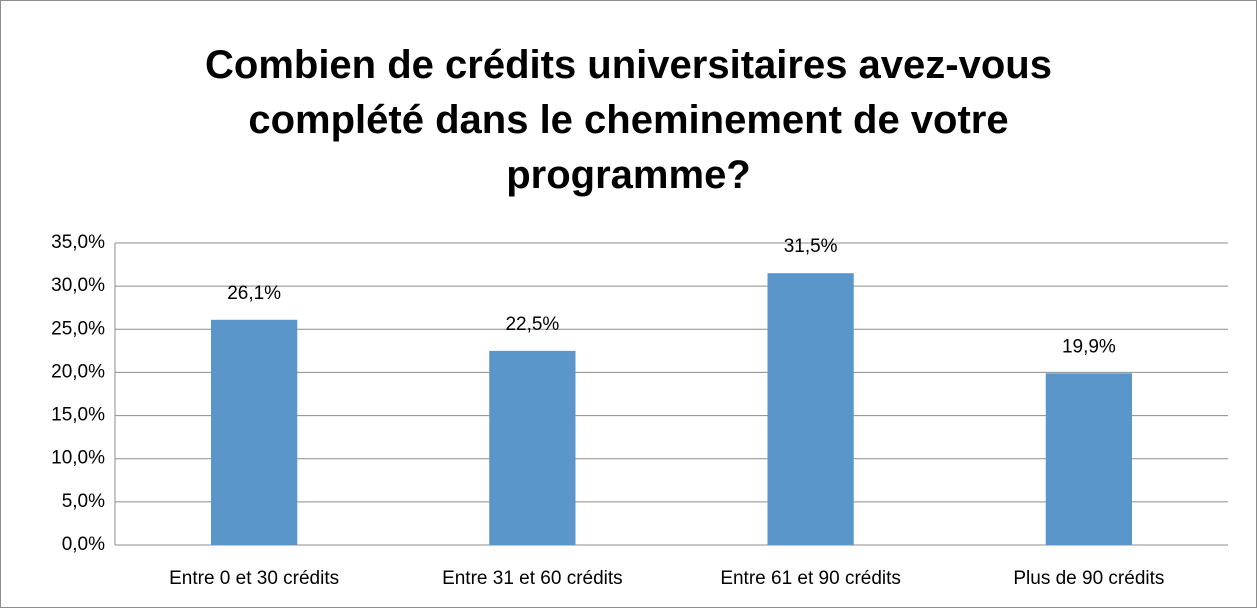 This screenshot has height=608, width=1257. What do you see at coordinates (83, 501) in the screenshot?
I see `y-tick-label: 5,0%` at bounding box center [83, 501].